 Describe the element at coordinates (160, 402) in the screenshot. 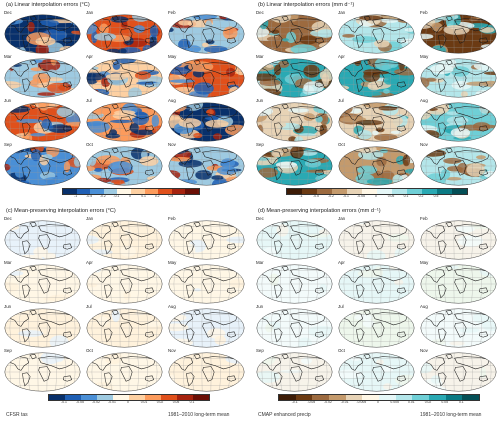

I see `colorbar-tick-label: 0.02` at that location.